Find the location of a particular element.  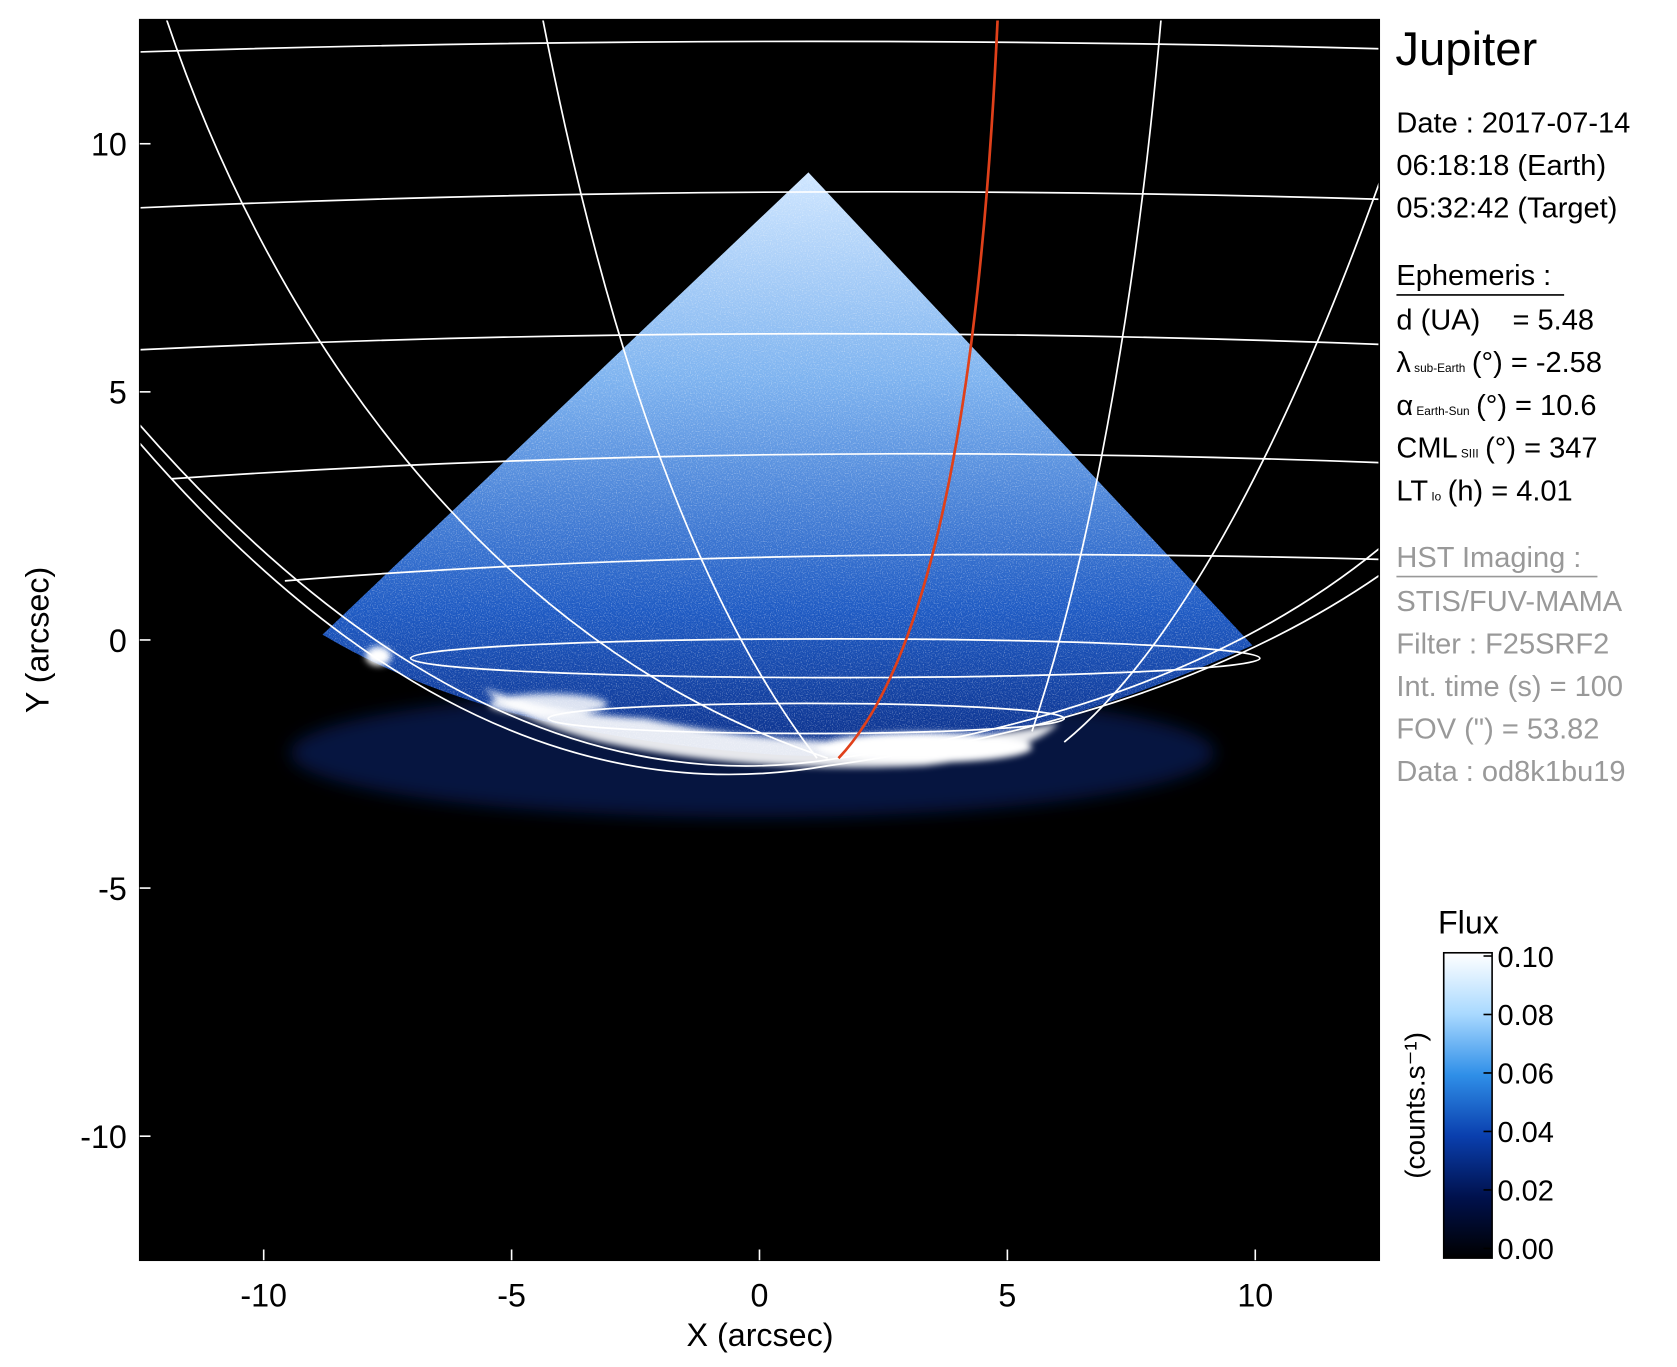

colorbar-label: (counts.s⁻¹) is located at coordinates (1414, 1105).